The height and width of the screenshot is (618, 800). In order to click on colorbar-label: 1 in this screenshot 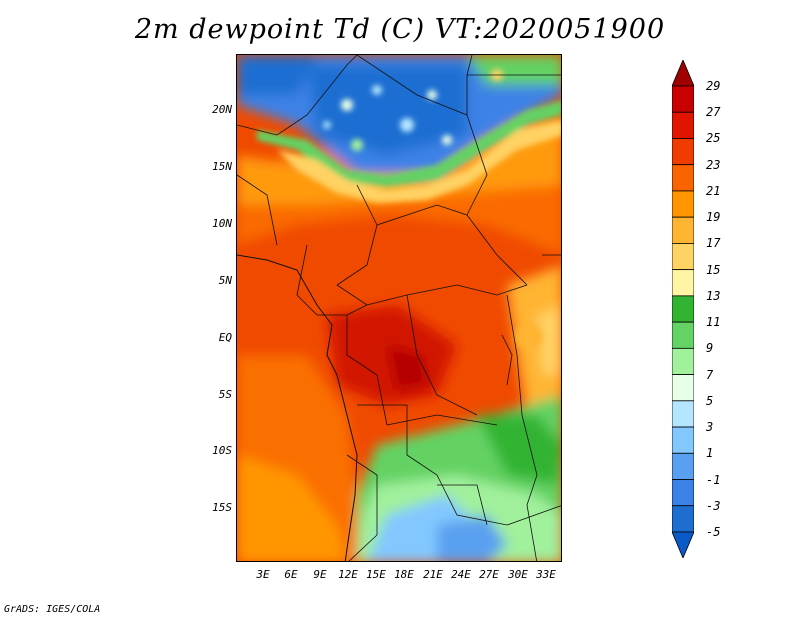, I will do `click(710, 453)`.